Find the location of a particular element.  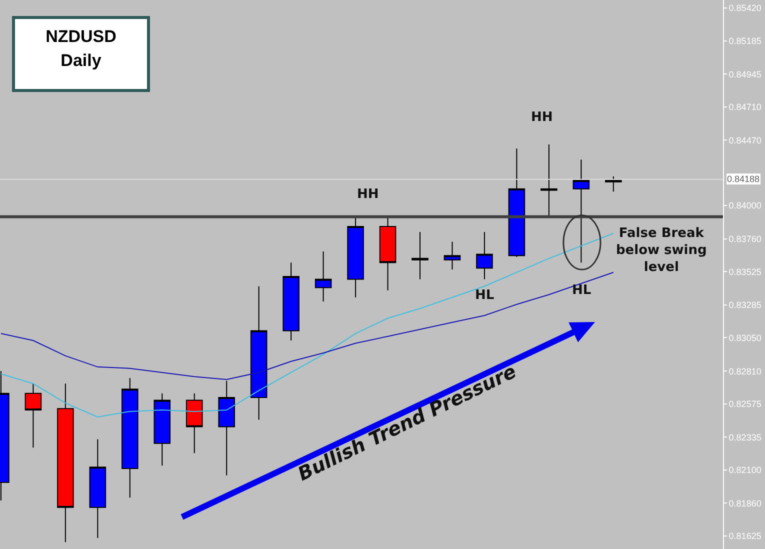

y-tick-label: 0.82100 is located at coordinates (745, 470).